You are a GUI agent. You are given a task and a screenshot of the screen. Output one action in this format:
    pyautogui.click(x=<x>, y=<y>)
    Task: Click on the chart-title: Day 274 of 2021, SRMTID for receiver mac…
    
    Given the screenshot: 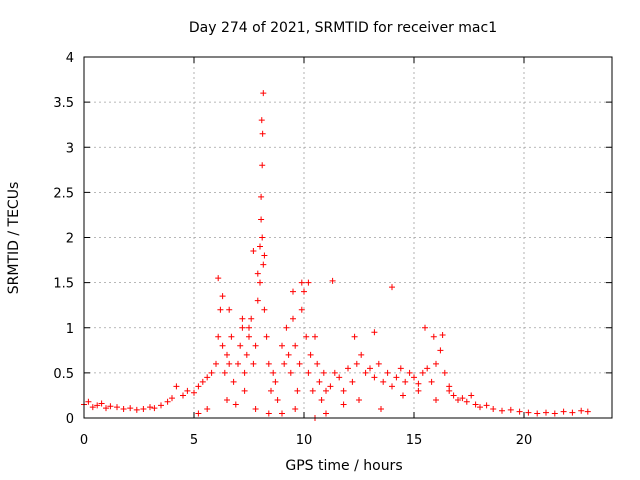 What is the action you would take?
    pyautogui.click(x=343, y=28)
    